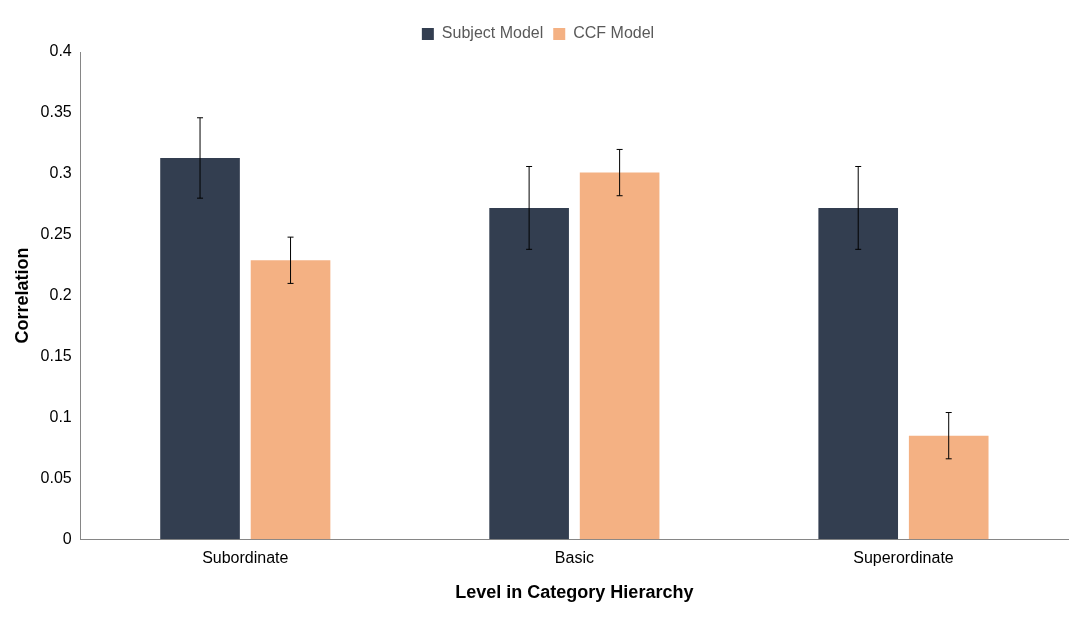 The height and width of the screenshot is (618, 1086). What do you see at coordinates (56, 477) in the screenshot?
I see `y-tick-label: 0.05` at bounding box center [56, 477].